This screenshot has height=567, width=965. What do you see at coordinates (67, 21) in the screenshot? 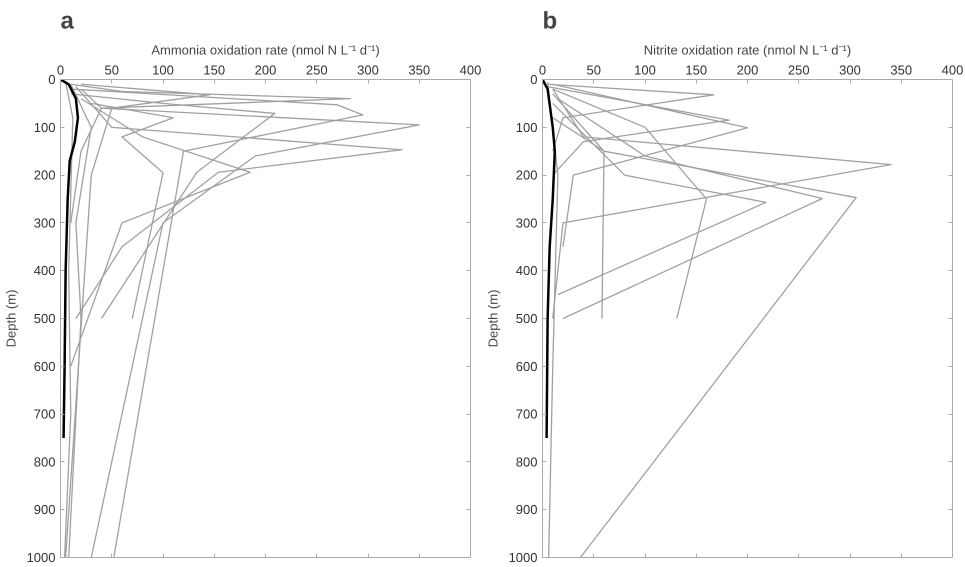
I see `chart-title: a` at bounding box center [67, 21].